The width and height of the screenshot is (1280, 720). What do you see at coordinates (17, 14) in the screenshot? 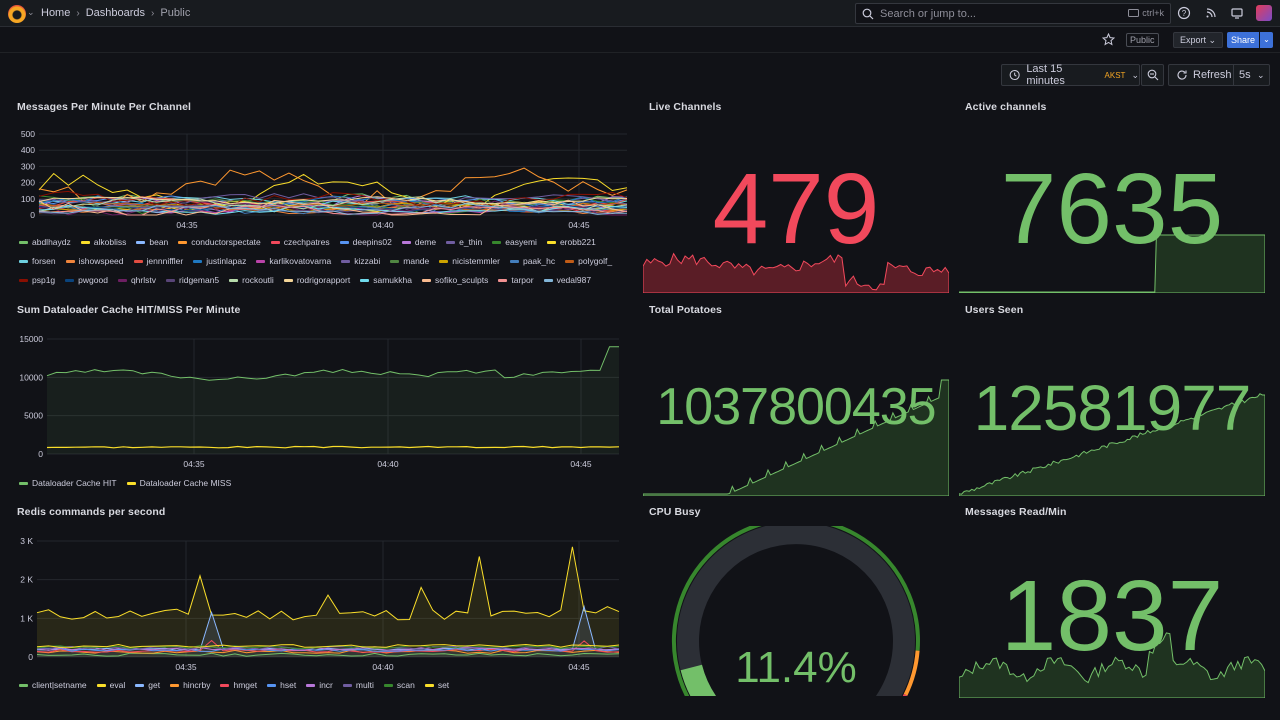
I see `grafana-logo-icon` at bounding box center [17, 14].